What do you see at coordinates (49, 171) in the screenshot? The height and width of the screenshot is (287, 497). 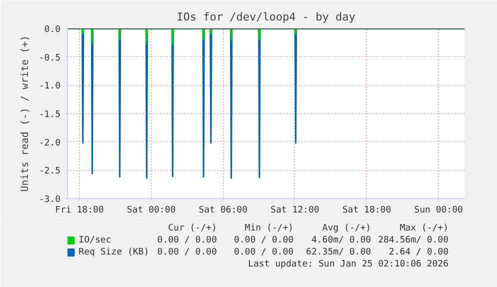 I see `y-tick-label: -2.5` at bounding box center [49, 171].